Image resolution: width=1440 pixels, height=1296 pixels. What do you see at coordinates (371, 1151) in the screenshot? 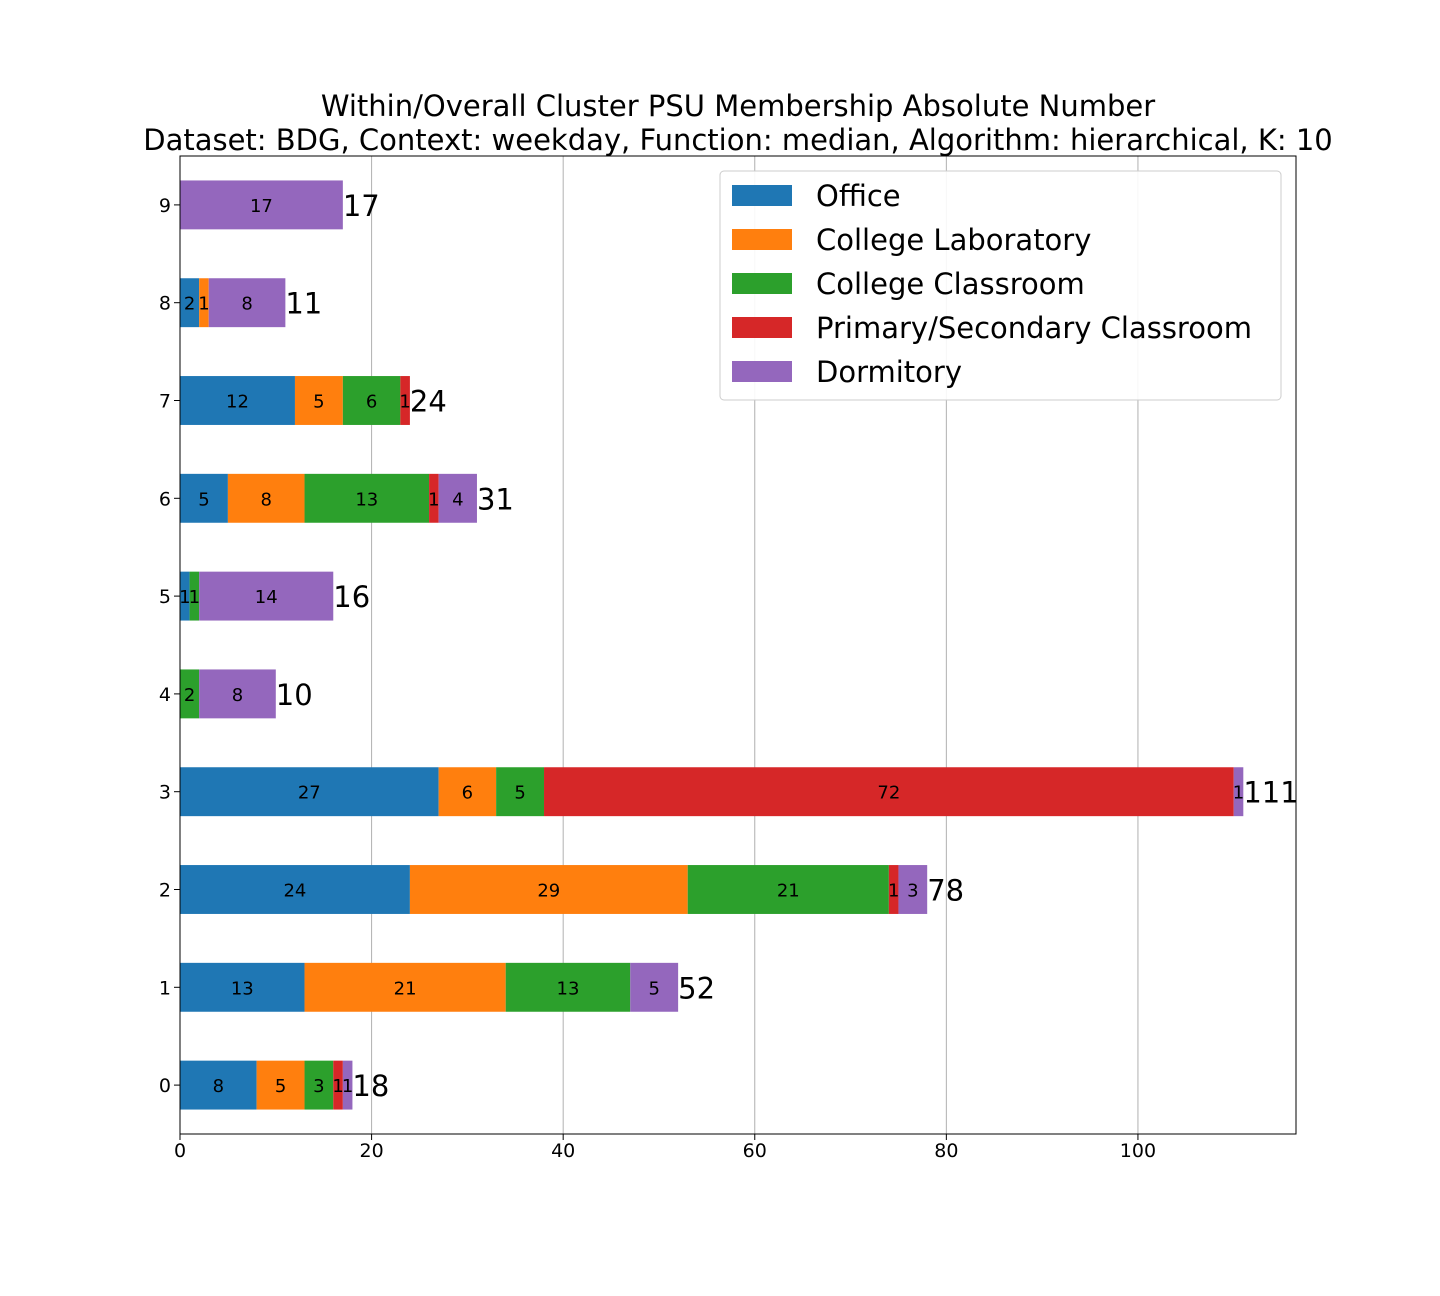
I see `x-tick-label: 20` at bounding box center [371, 1151].